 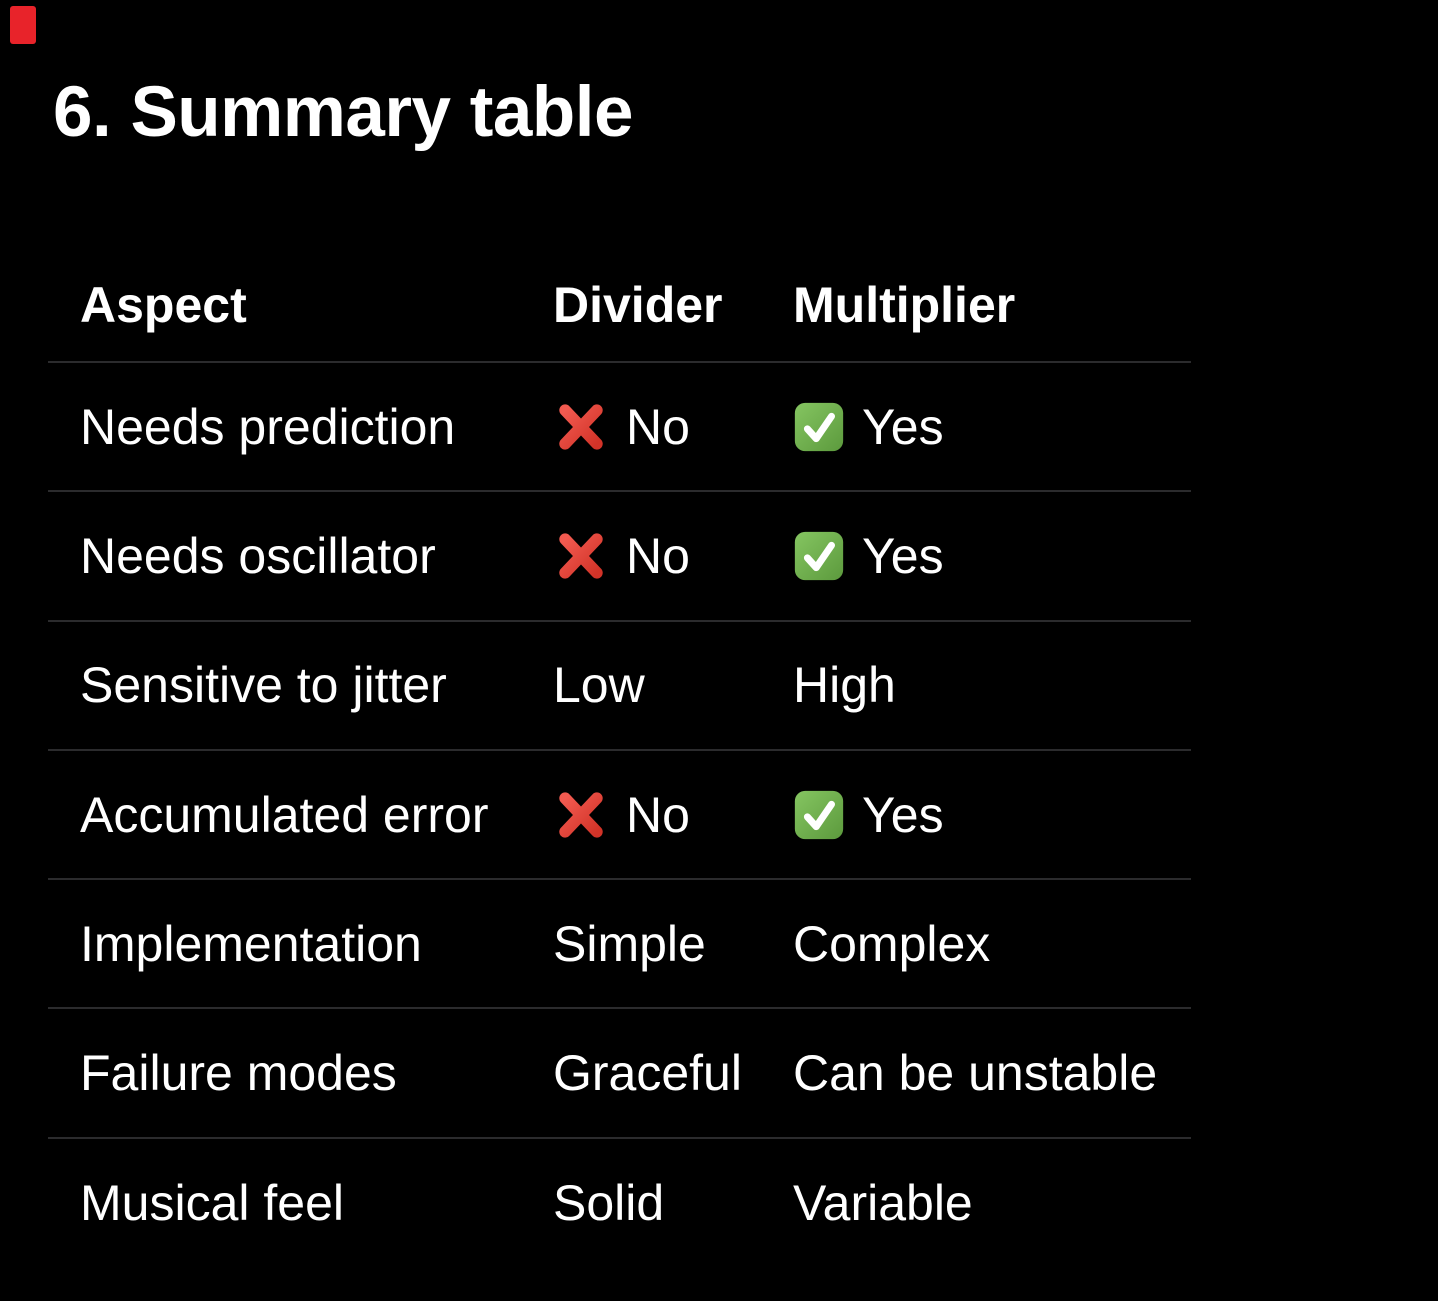 I want to click on aspect-cell: Sensitive to jitter, so click(x=263, y=685).